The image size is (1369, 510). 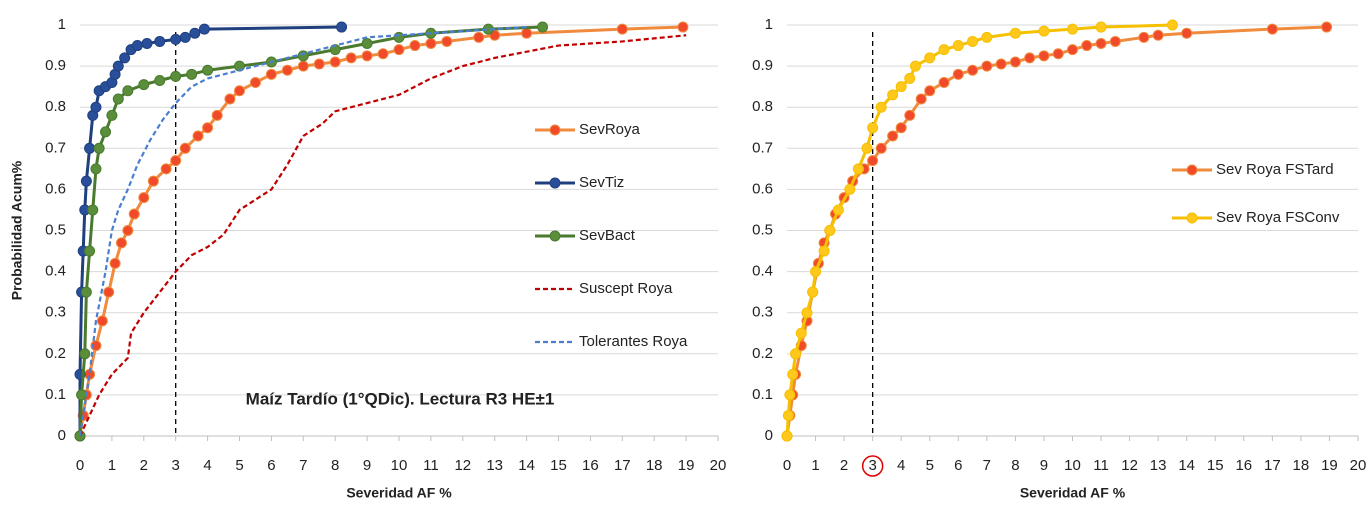 I want to click on y-tick-label: 1, so click(x=769, y=24).